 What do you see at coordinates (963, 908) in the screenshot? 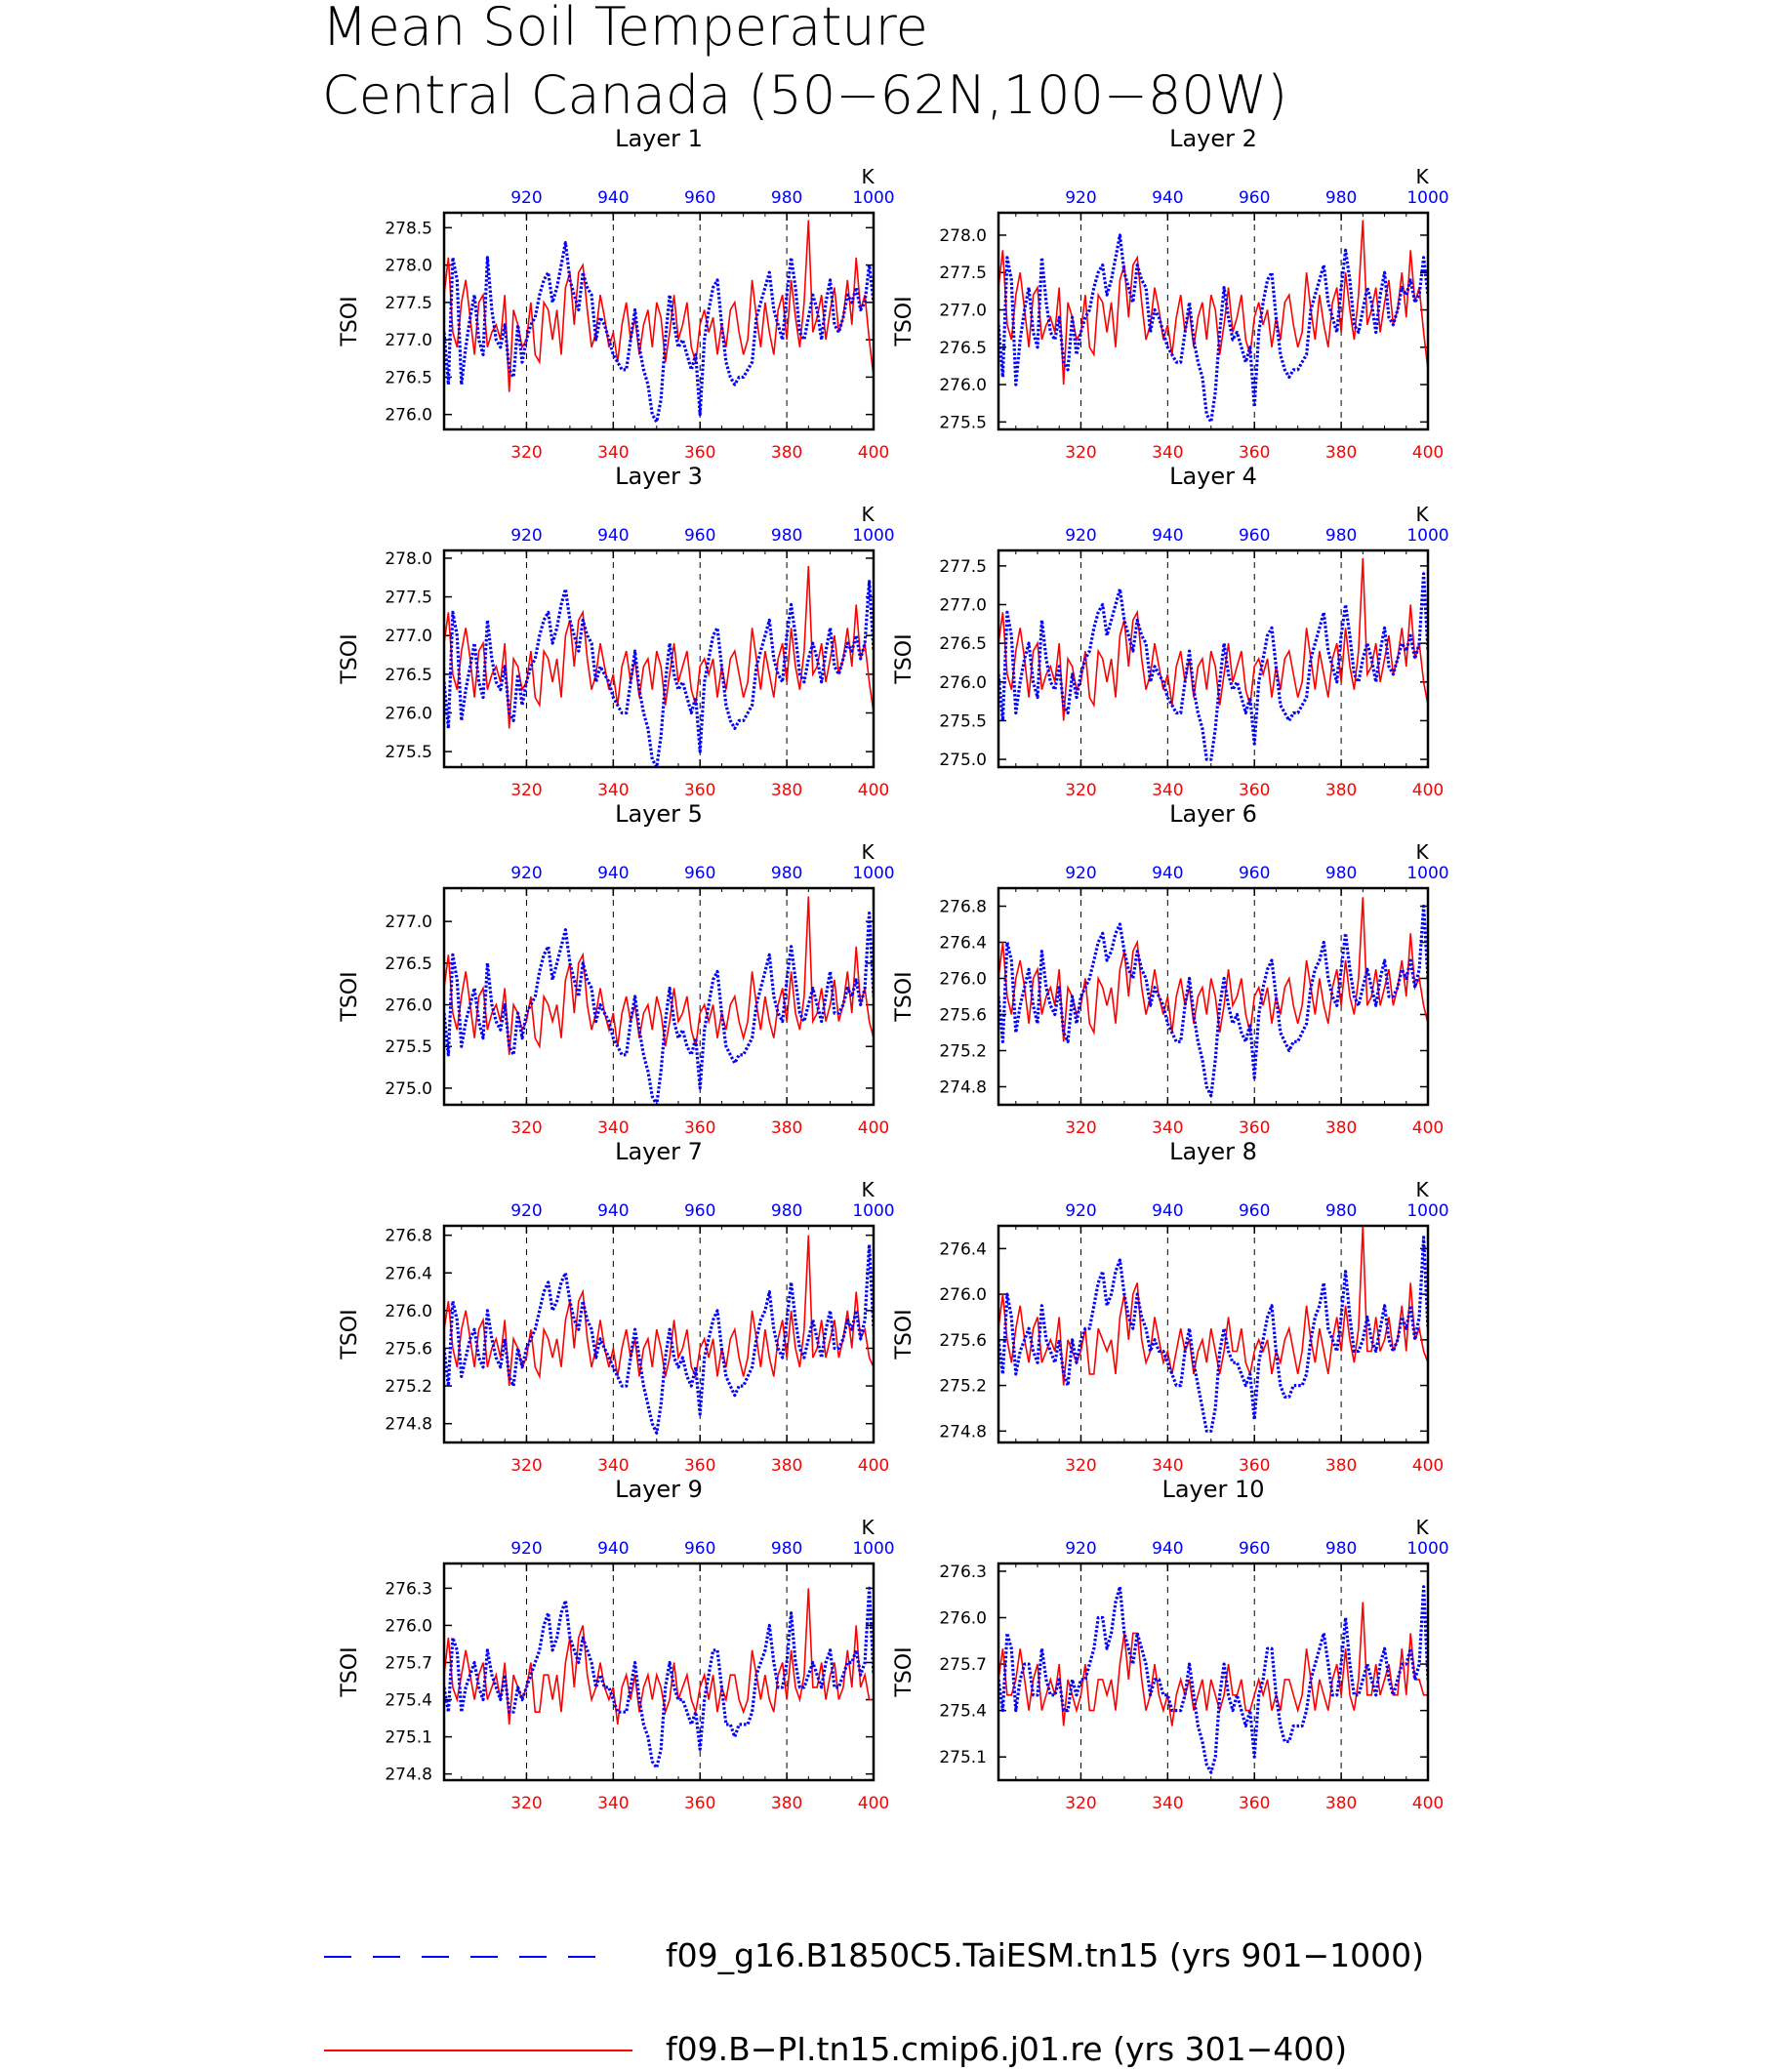
I see `y-tick-label: 276.8` at bounding box center [963, 908].